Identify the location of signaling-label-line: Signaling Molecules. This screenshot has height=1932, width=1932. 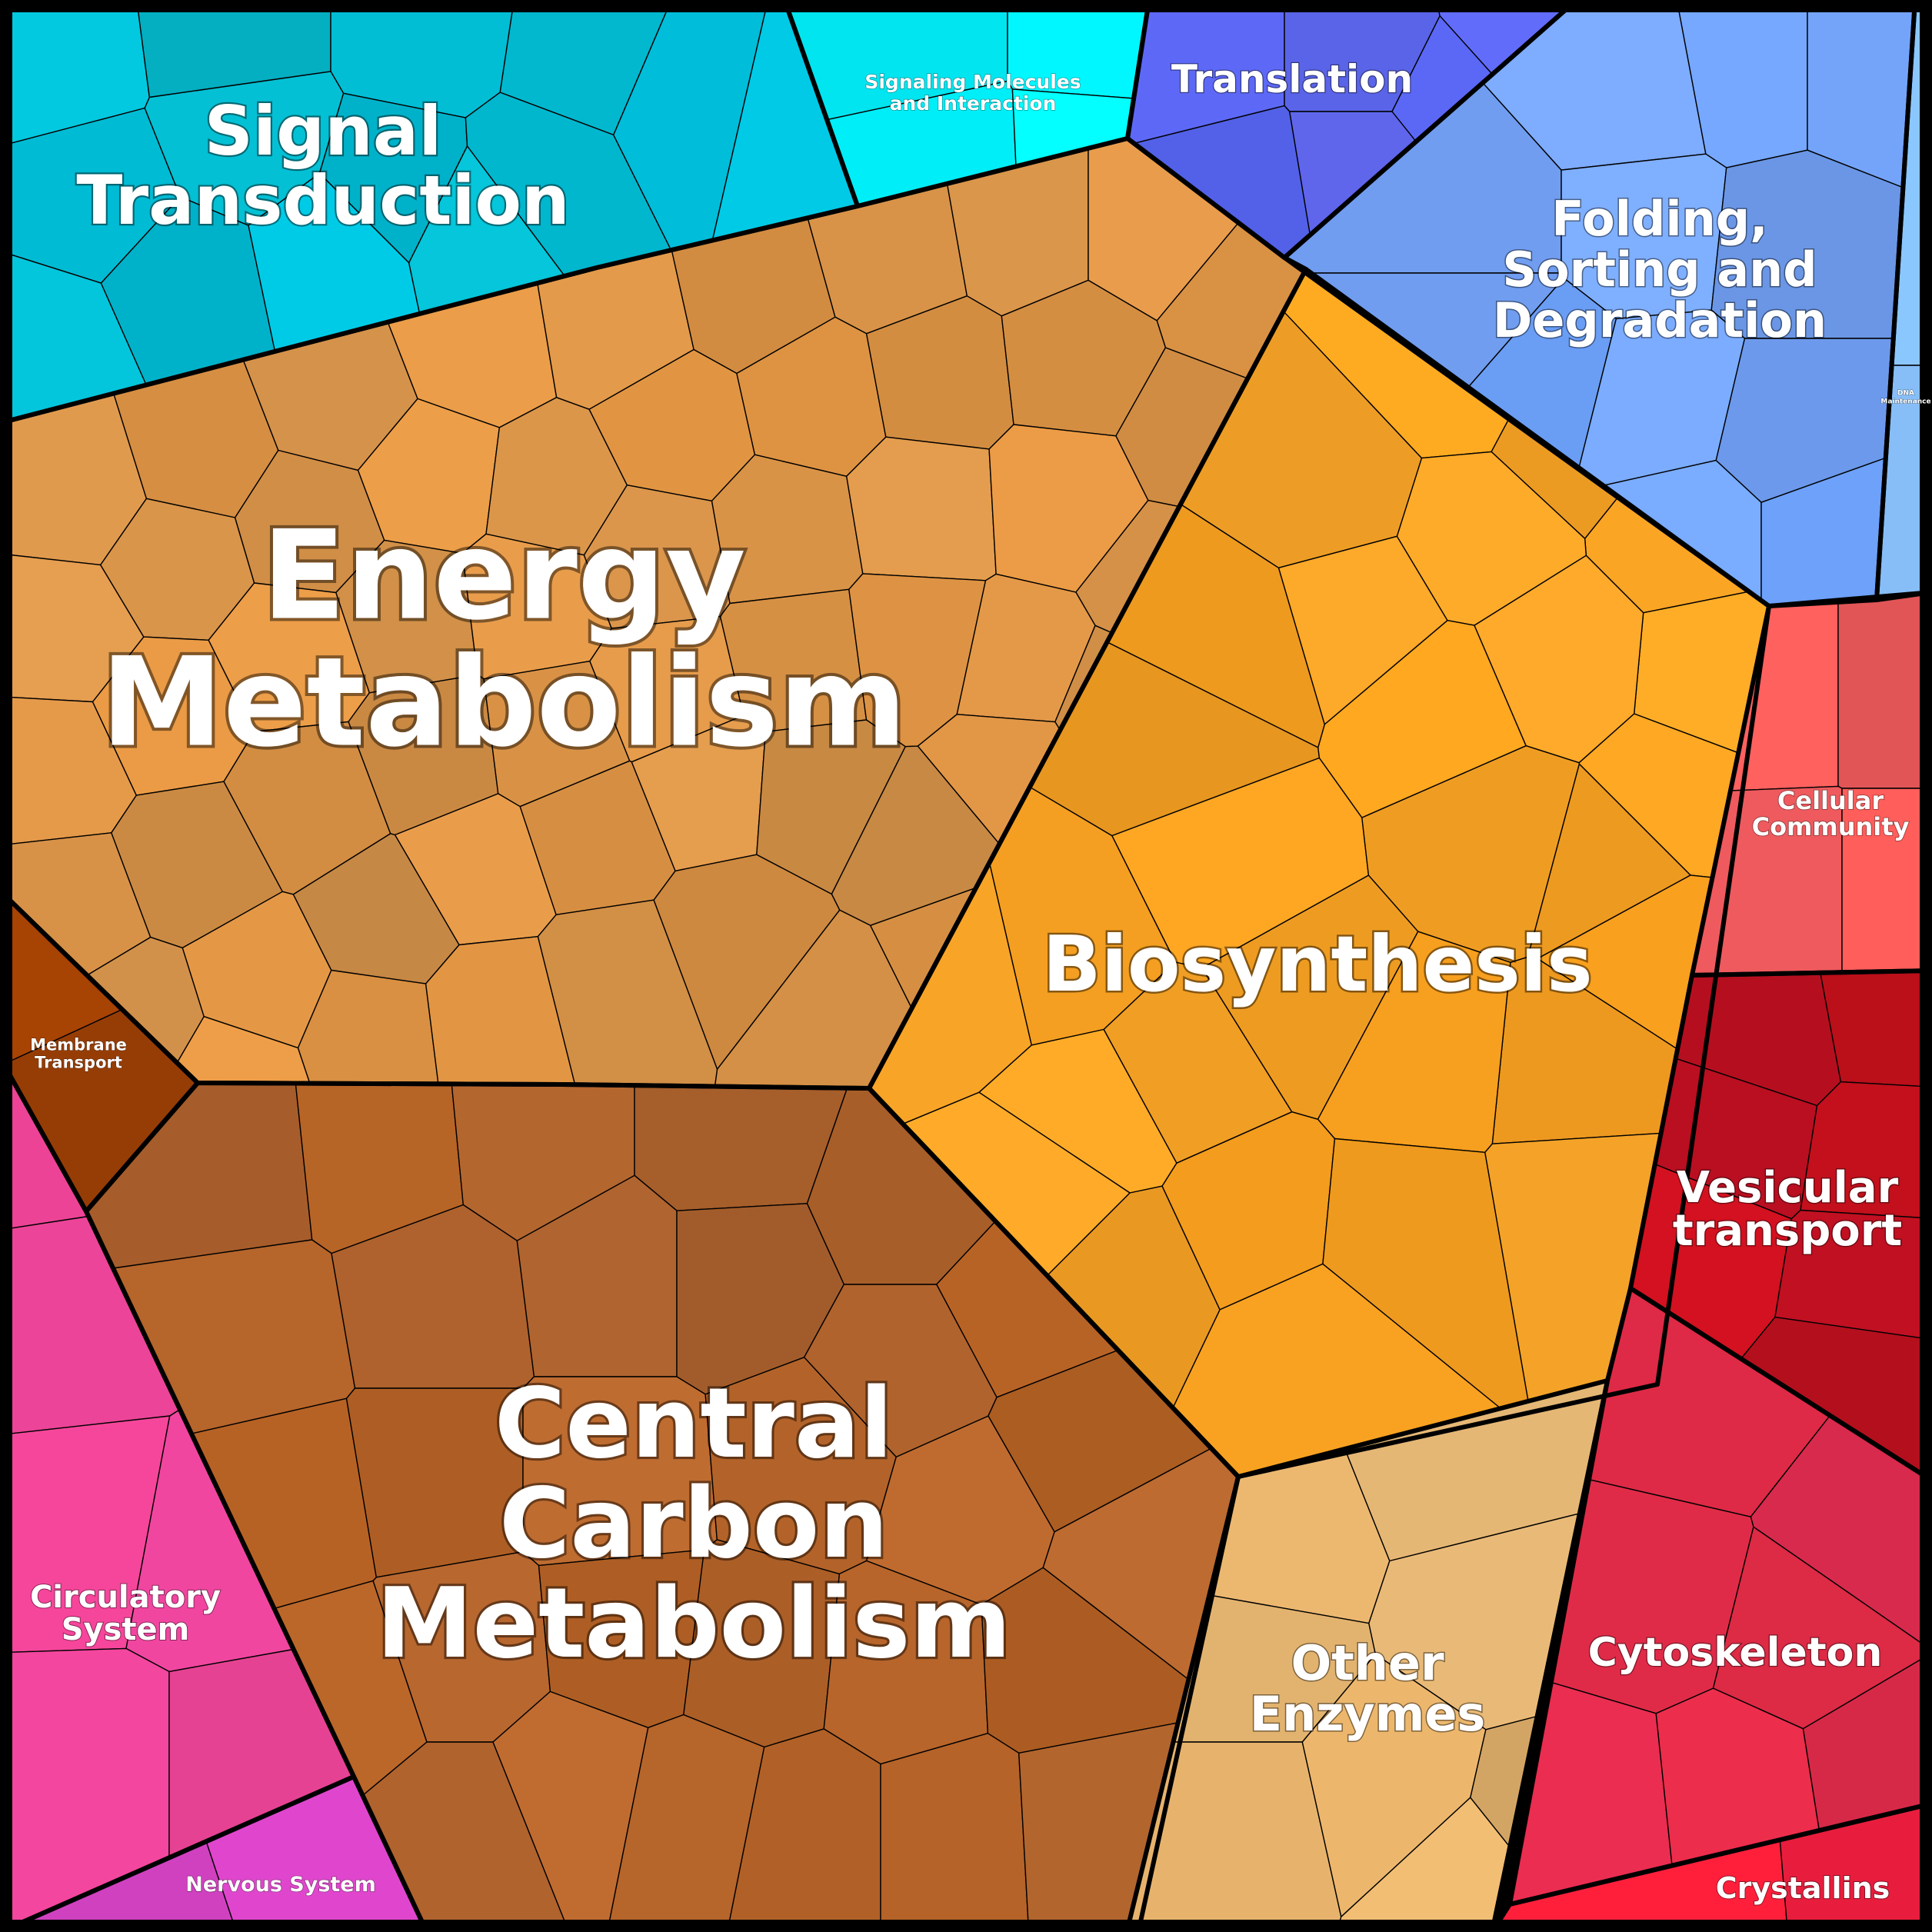
(972, 82).